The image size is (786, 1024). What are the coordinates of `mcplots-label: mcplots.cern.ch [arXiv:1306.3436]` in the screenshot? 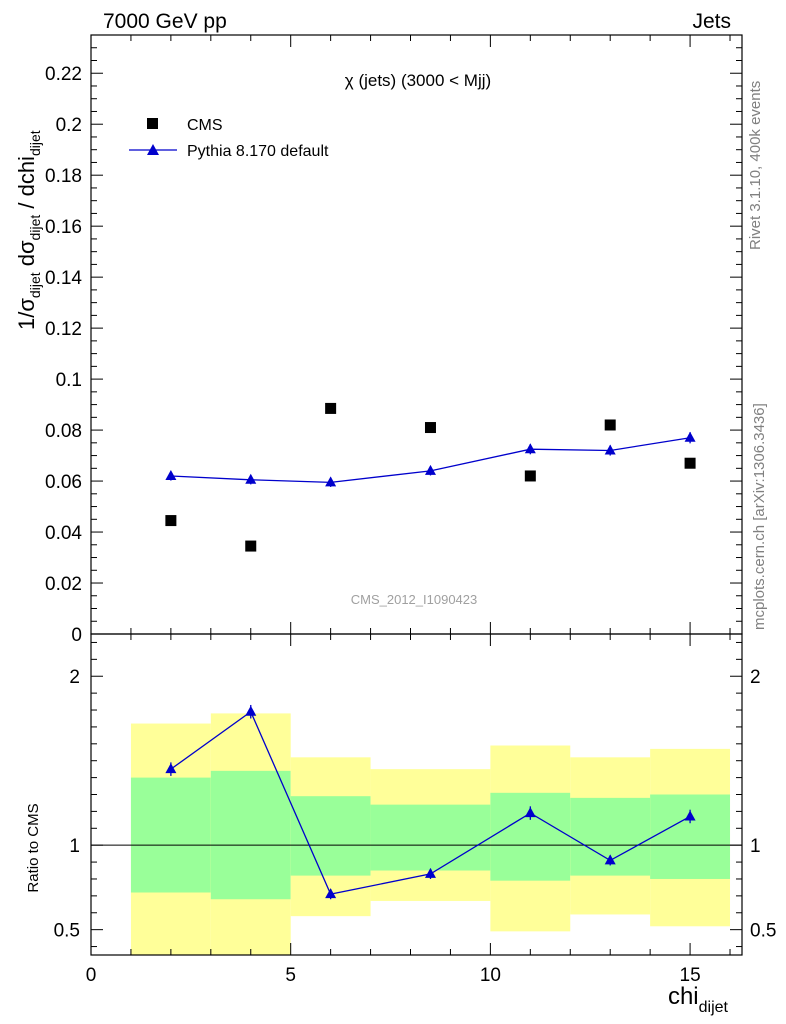 It's located at (759, 516).